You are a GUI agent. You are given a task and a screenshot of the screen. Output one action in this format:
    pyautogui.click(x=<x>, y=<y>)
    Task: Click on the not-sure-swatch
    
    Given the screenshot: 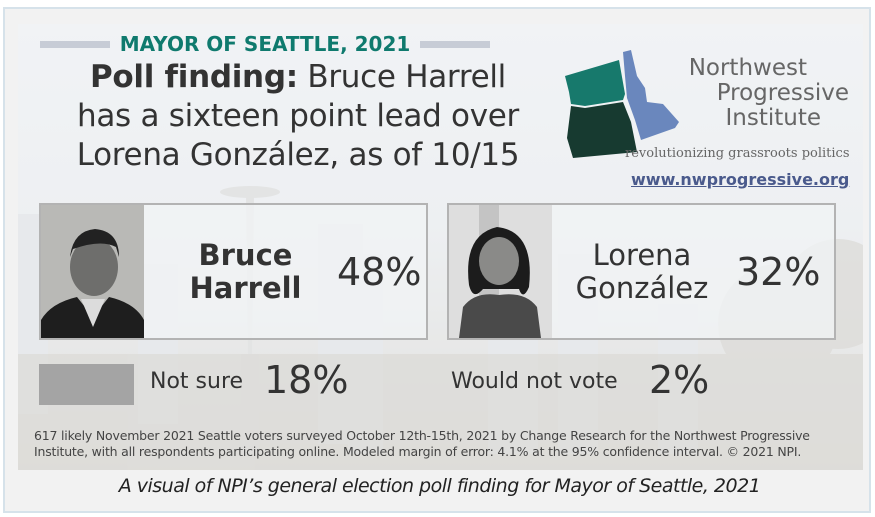 What is the action you would take?
    pyautogui.click(x=86, y=384)
    